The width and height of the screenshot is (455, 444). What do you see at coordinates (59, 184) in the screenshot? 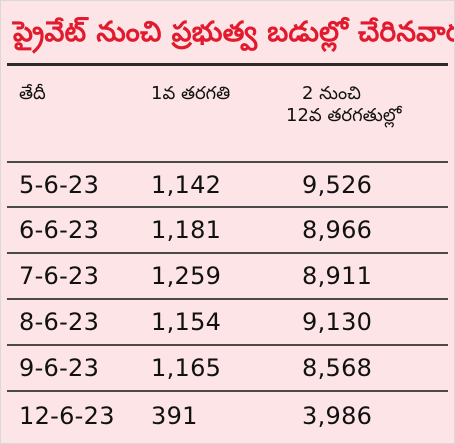
I see `row-date: 5-6-23` at bounding box center [59, 184].